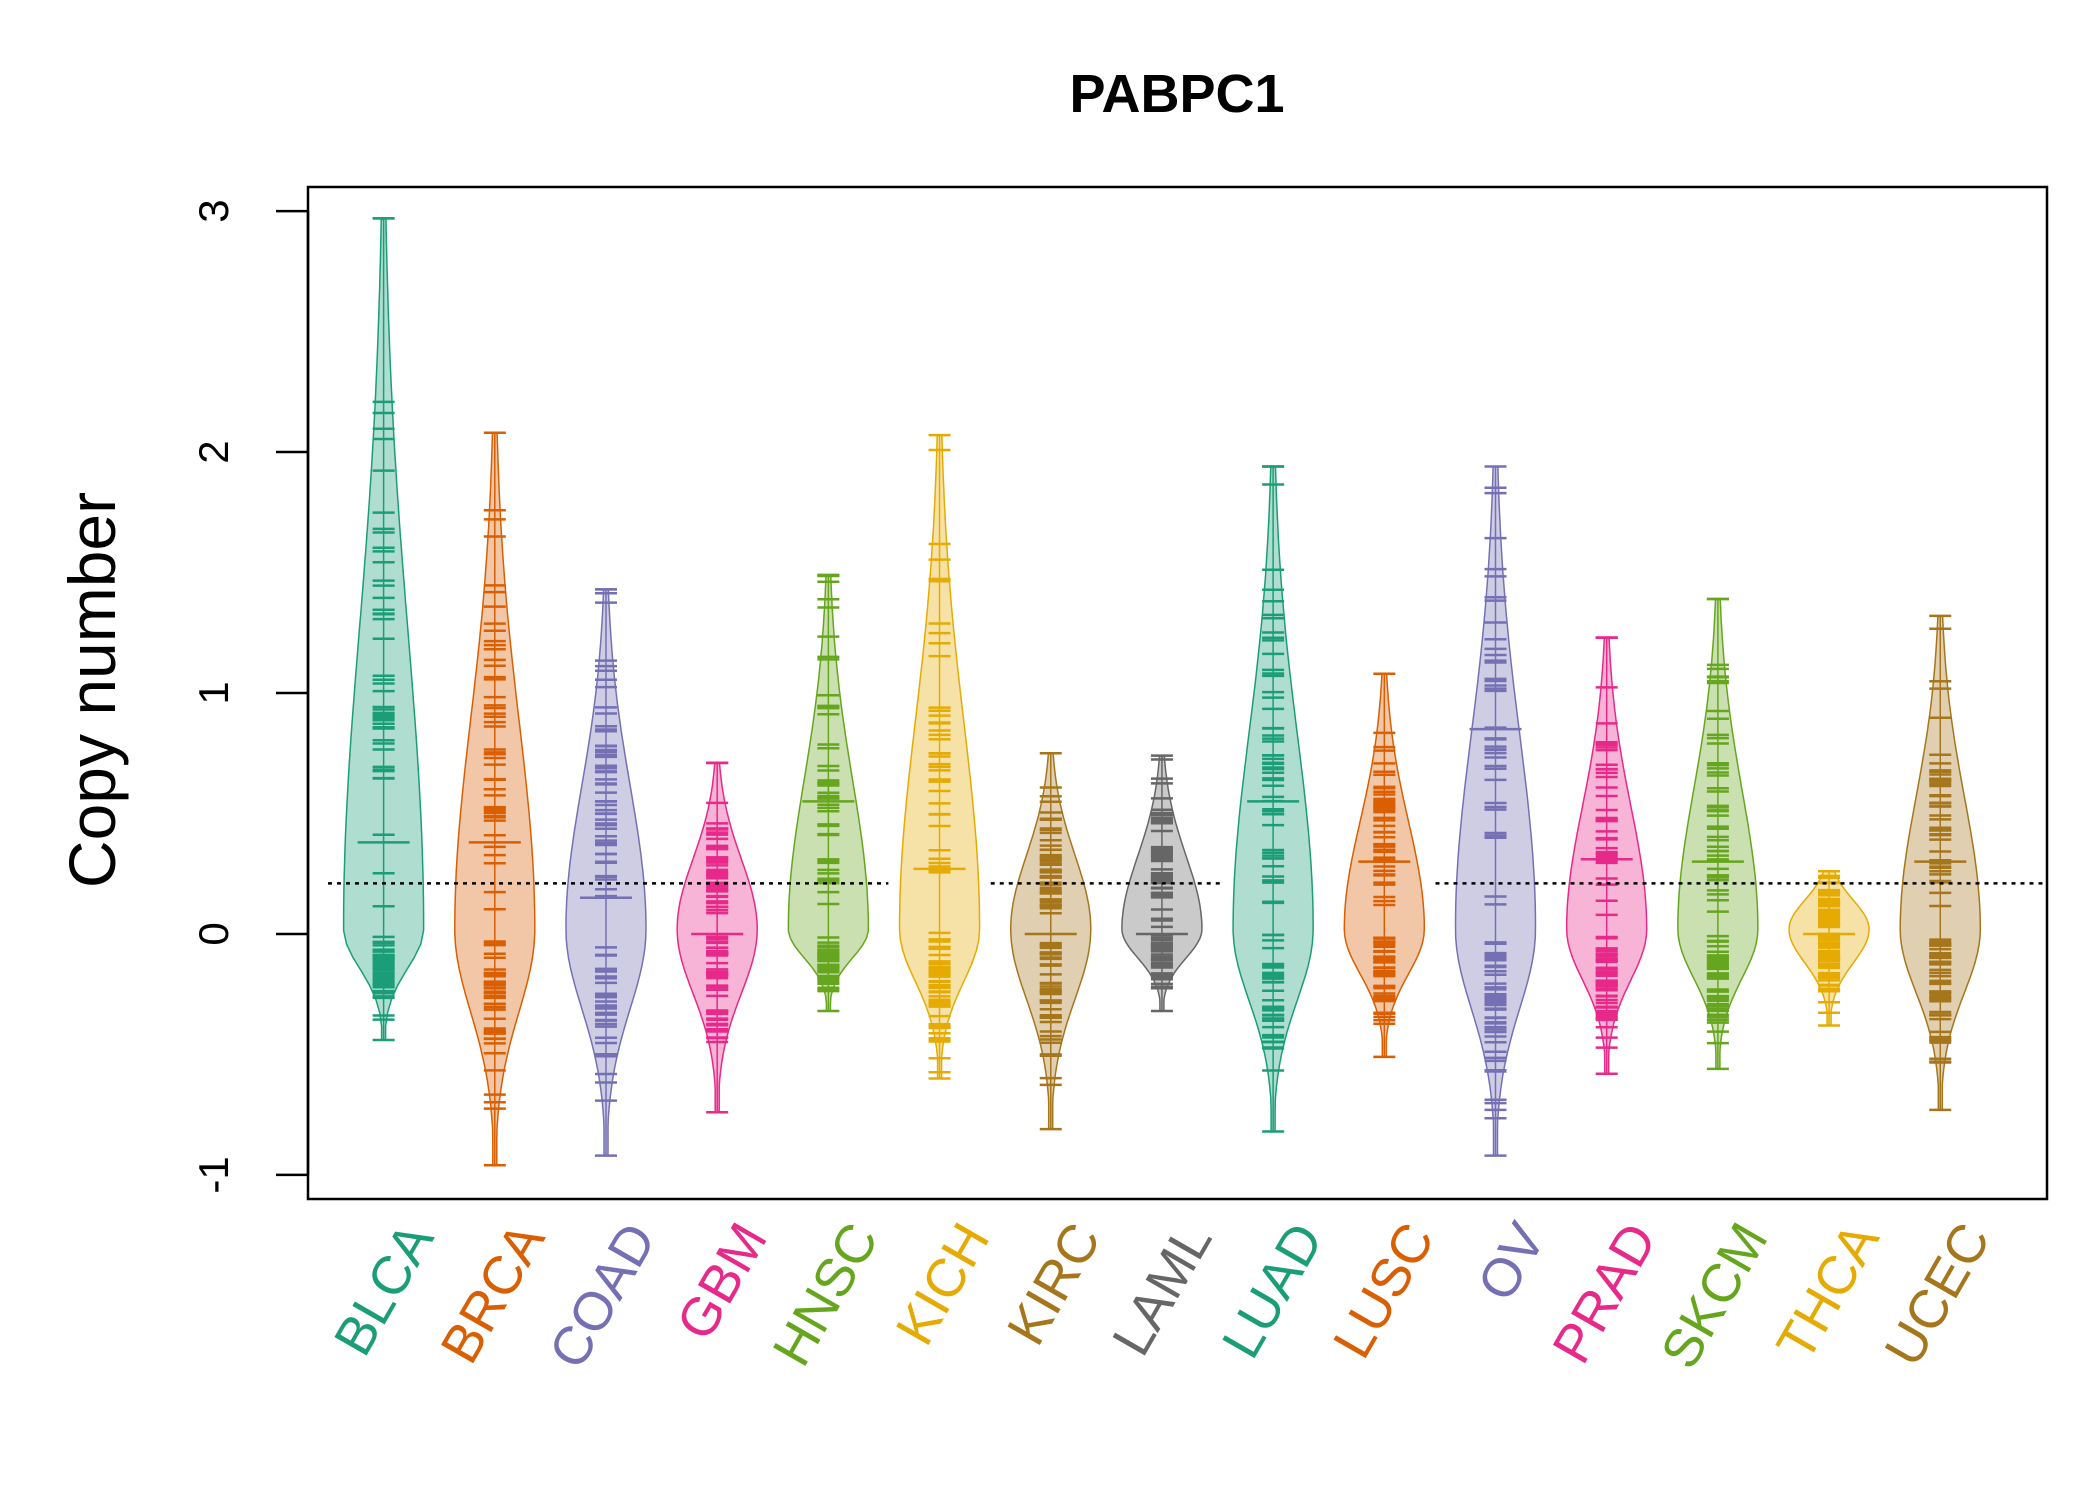 The height and width of the screenshot is (1500, 2100). What do you see at coordinates (1715, 1295) in the screenshot?
I see `x-tick-label-skcm: SKCM` at bounding box center [1715, 1295].